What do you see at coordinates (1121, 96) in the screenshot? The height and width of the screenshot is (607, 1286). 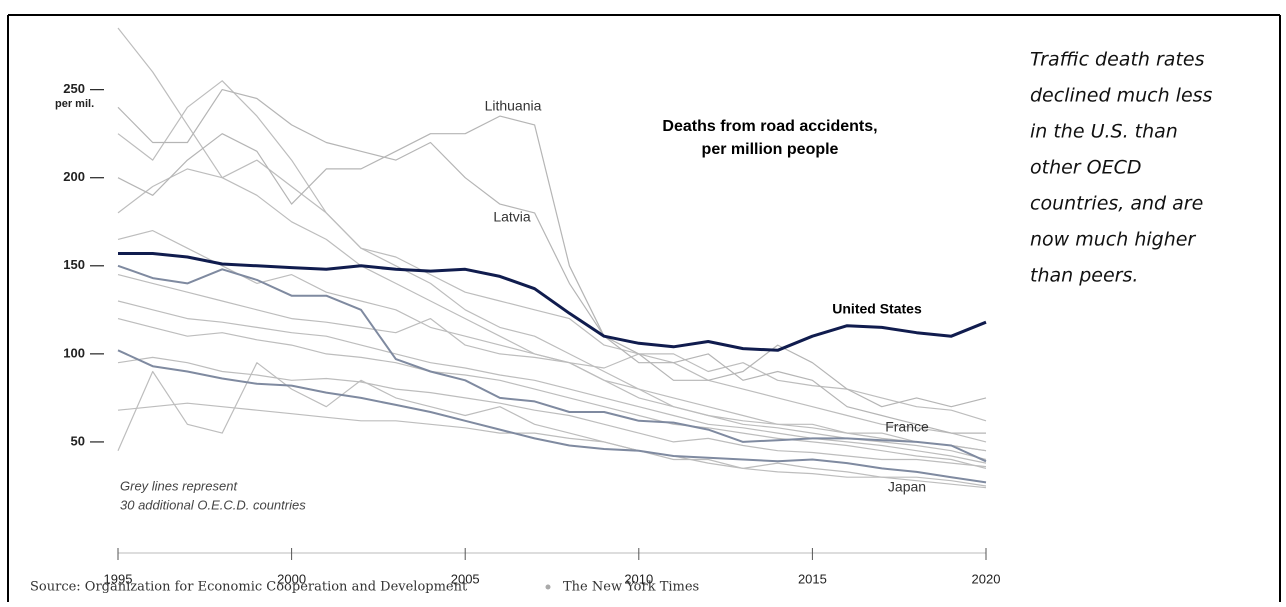 I see `side-text-line: declined much less` at bounding box center [1121, 96].